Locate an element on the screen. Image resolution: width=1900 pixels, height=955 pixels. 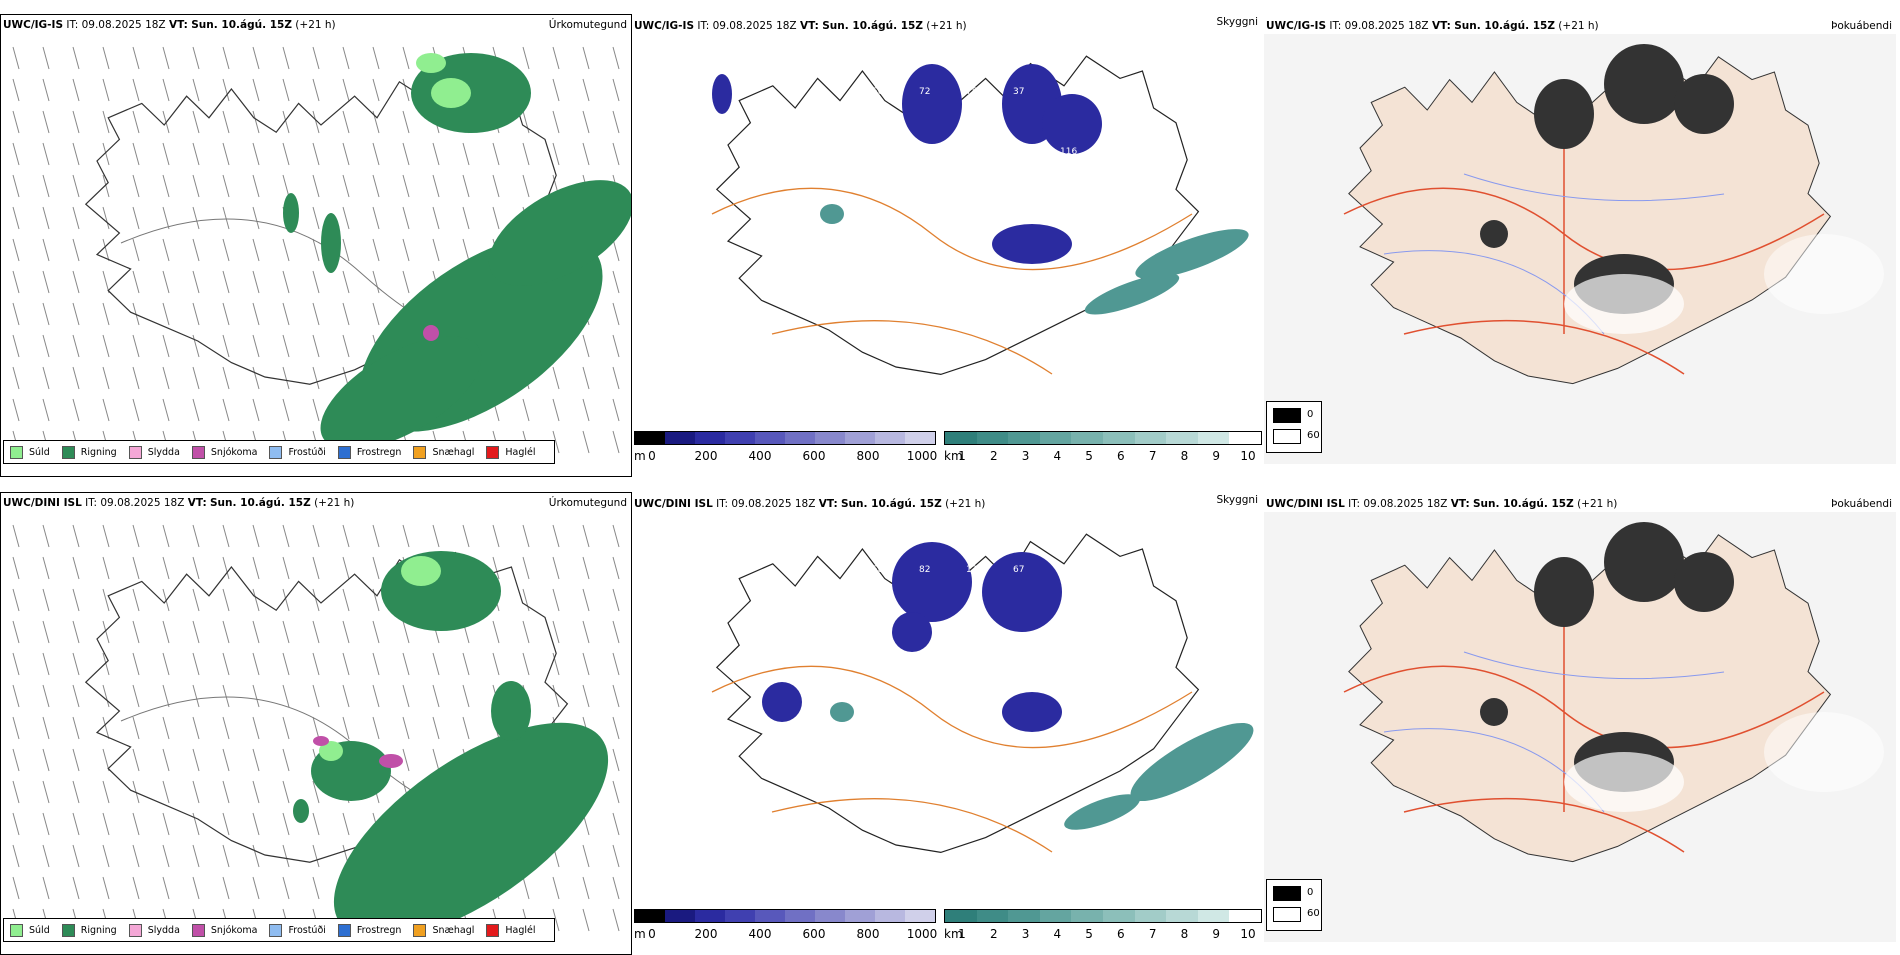
colorbar-tick: 9 is located at coordinates (1216, 934).